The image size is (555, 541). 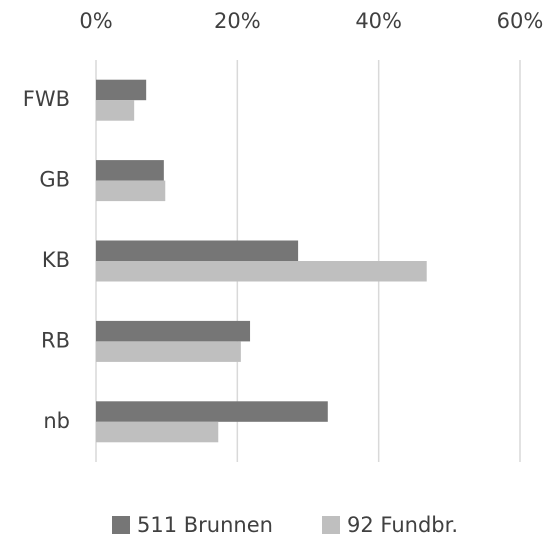 I want to click on x-tick-label: 40%, so click(x=378, y=21).